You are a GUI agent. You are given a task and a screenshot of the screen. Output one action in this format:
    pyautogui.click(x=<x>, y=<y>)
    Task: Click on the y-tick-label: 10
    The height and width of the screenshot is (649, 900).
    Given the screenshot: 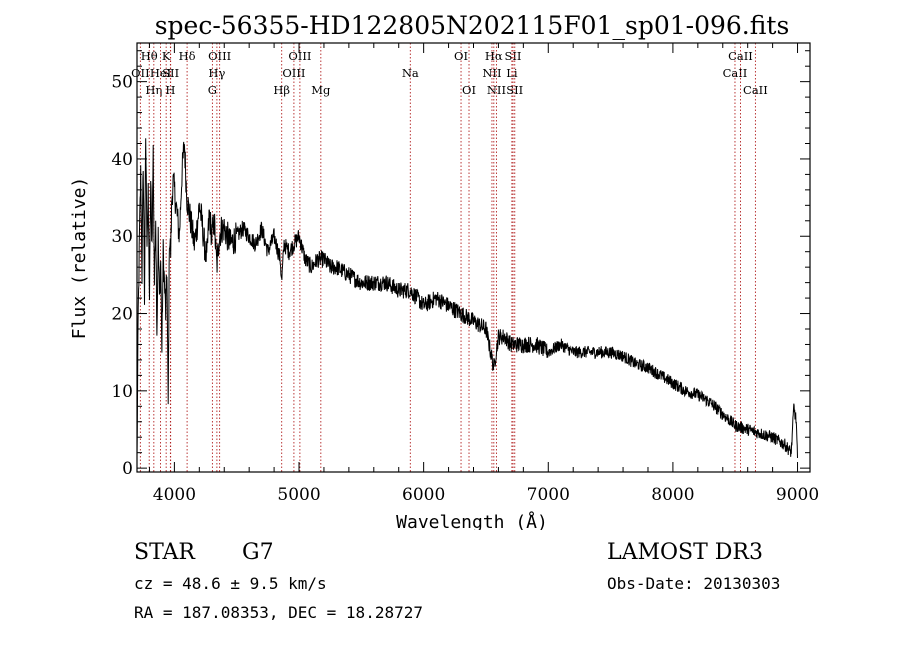 What is the action you would take?
    pyautogui.click(x=122, y=392)
    